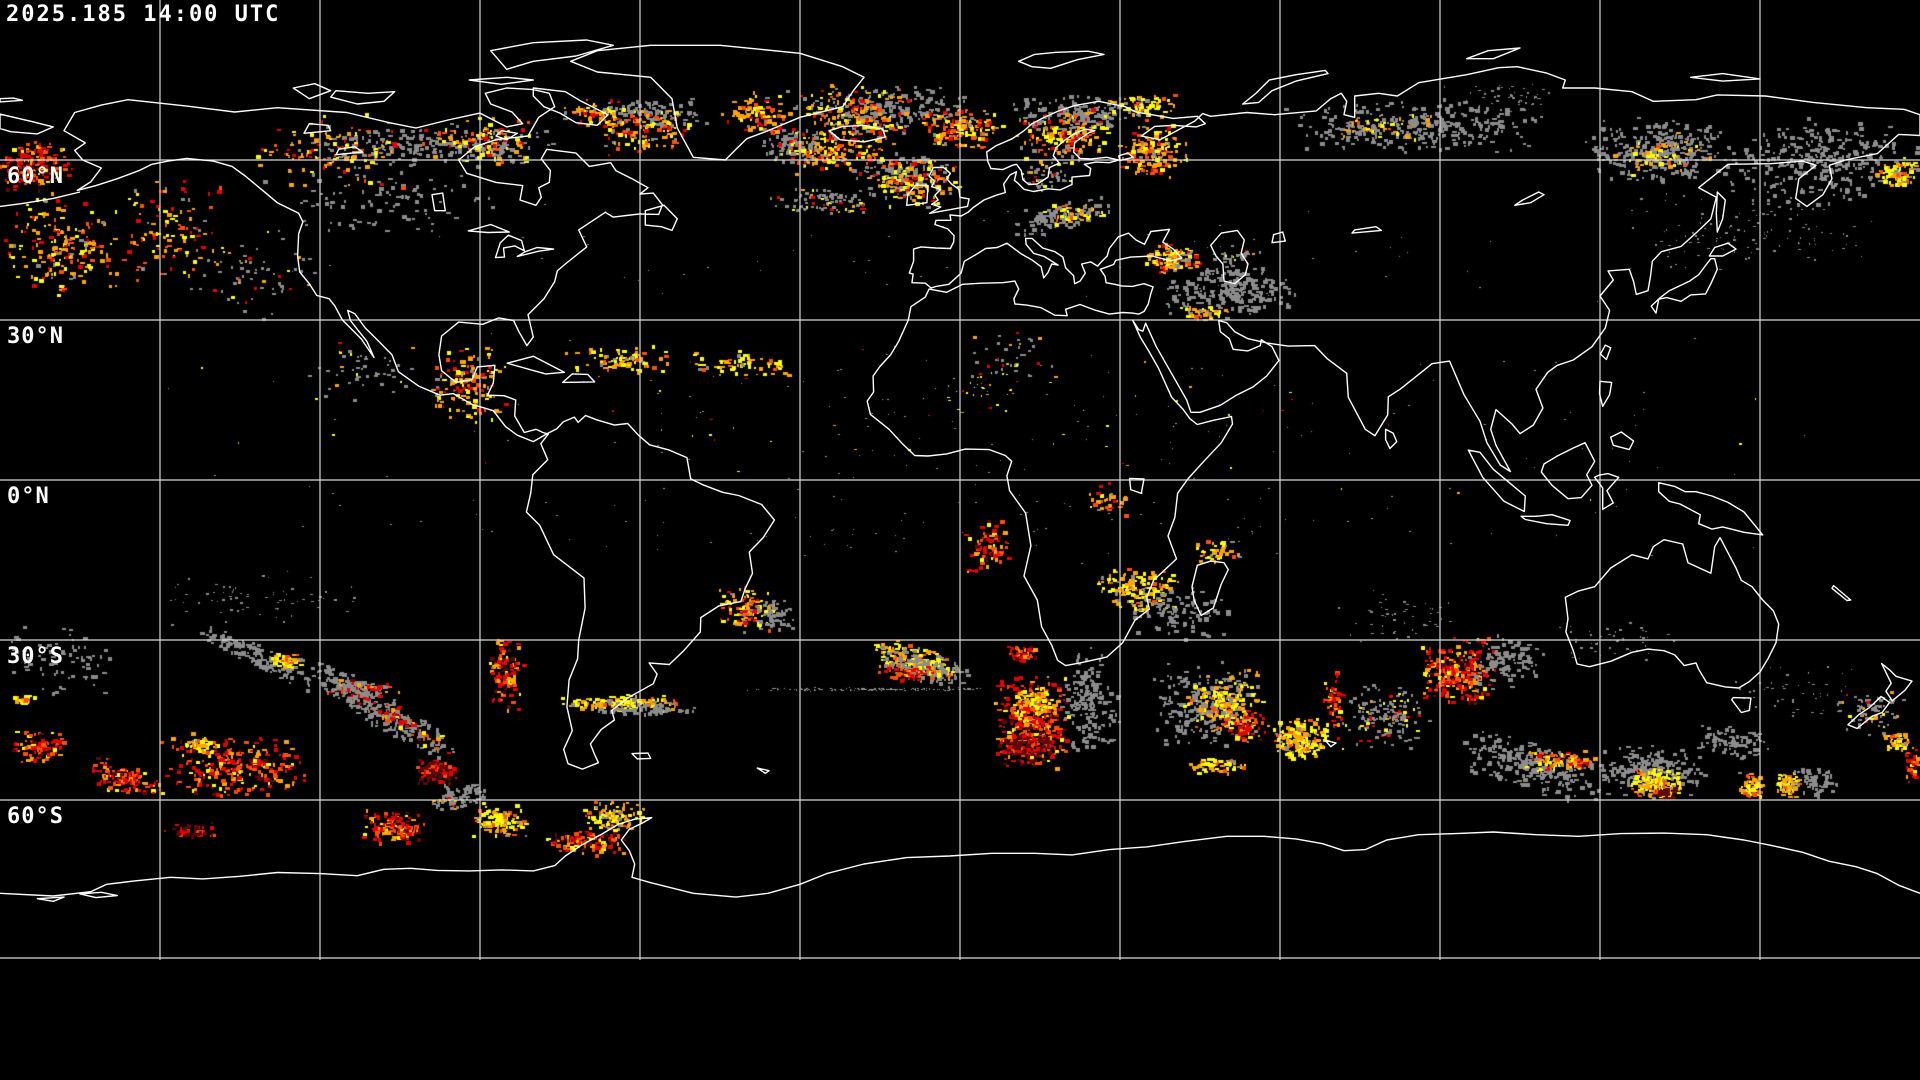 The image size is (1920, 1080). What do you see at coordinates (28, 496) in the screenshot?
I see `lat-label-0n: 0°N` at bounding box center [28, 496].